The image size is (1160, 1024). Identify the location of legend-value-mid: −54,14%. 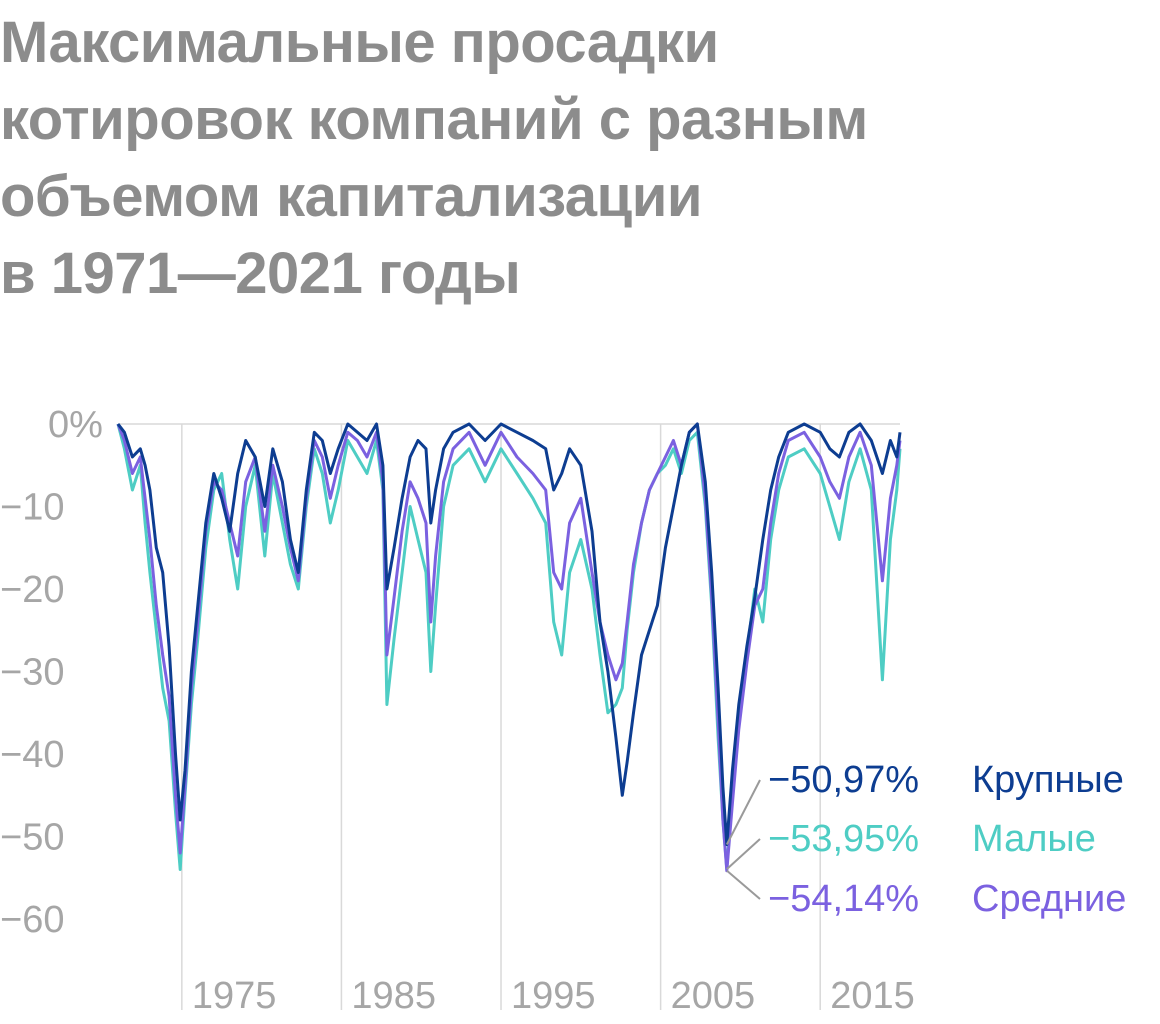
(843, 899).